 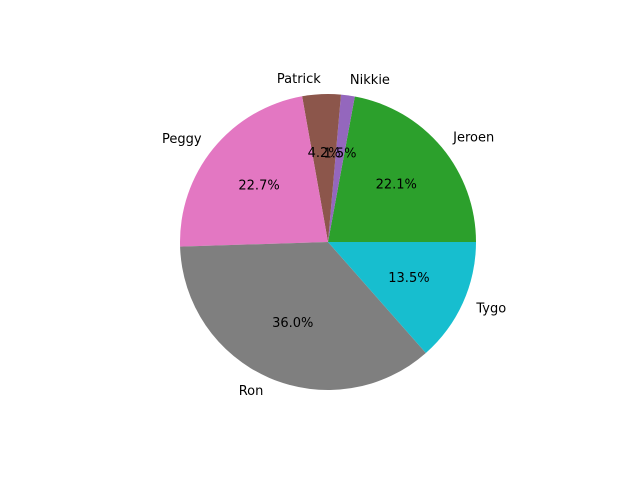 I want to click on pie-slice-peggy, so click(x=253, y=171).